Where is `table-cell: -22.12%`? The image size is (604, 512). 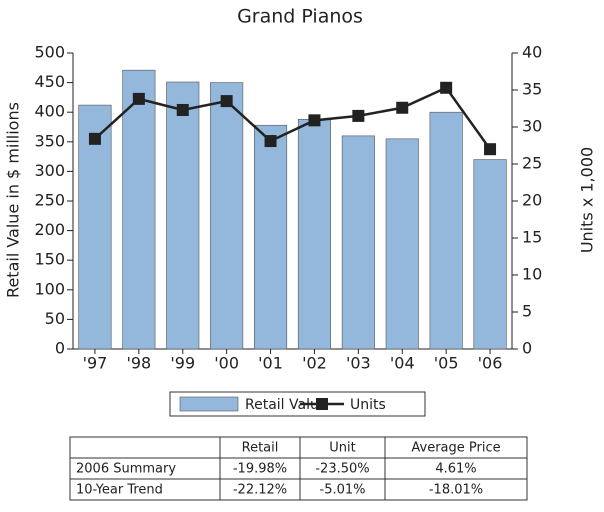
table-cell: -22.12% is located at coordinates (260, 490).